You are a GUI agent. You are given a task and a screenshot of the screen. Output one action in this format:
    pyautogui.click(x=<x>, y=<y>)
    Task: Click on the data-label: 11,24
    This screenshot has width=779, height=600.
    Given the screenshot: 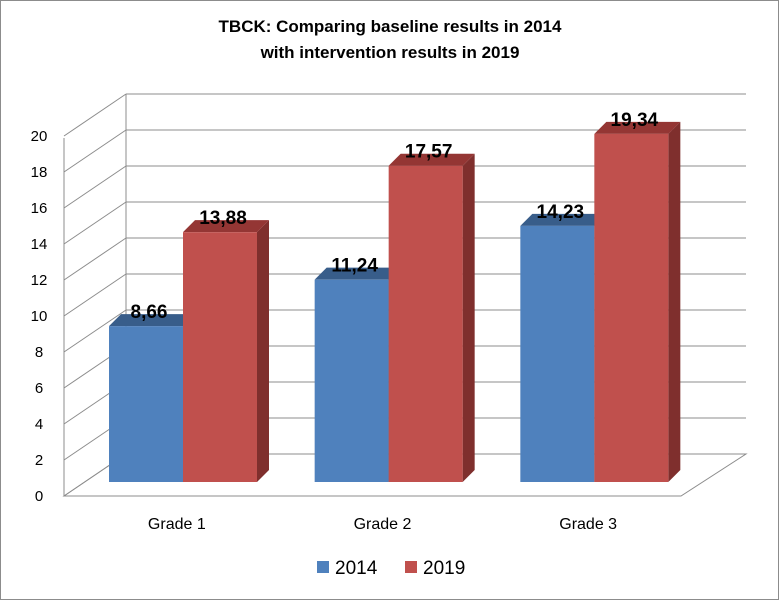 What is the action you would take?
    pyautogui.click(x=354, y=266)
    